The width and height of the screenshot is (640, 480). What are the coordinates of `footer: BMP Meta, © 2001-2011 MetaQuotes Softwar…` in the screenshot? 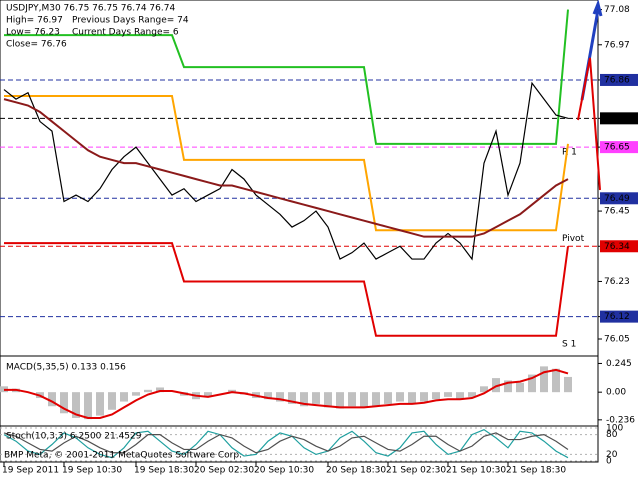 It's located at (123, 456).